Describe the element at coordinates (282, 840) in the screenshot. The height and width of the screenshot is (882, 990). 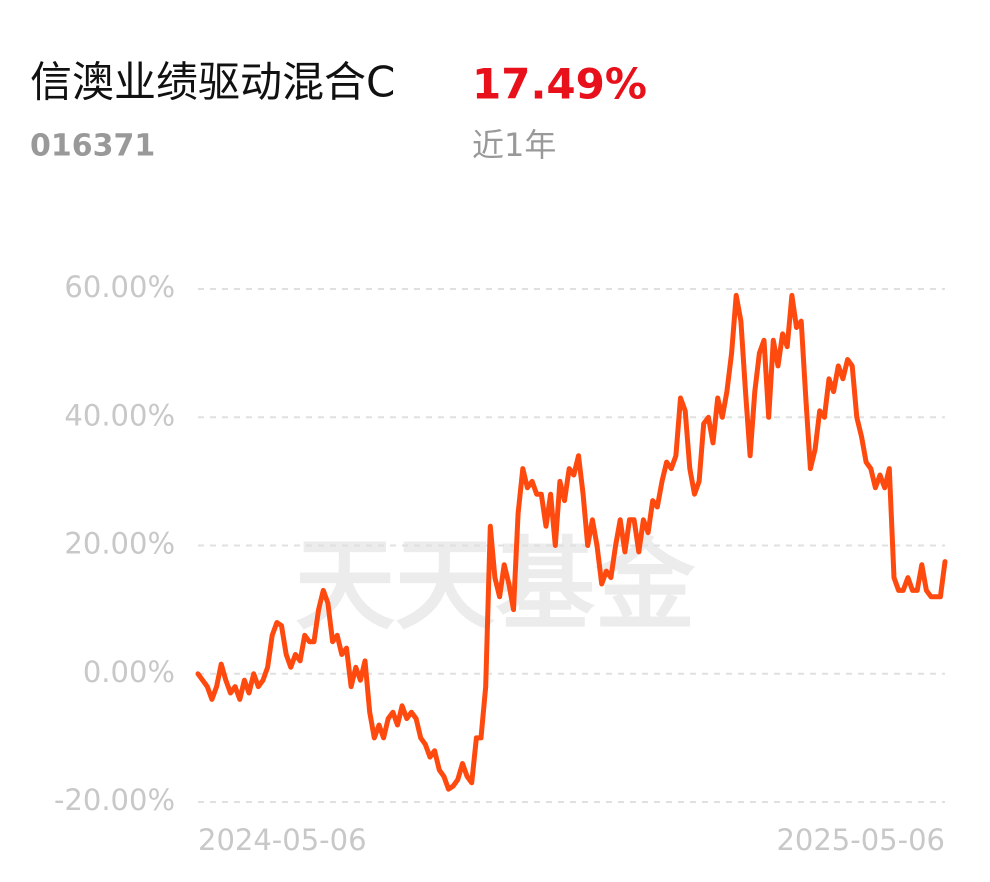
I see `x-tick-label: 2024-05-06` at that location.